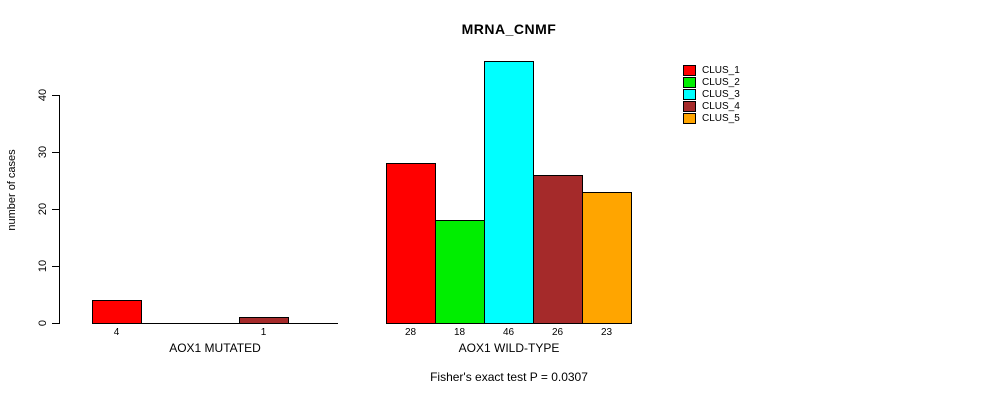  I want to click on bar-value-label: 46, so click(508, 332).